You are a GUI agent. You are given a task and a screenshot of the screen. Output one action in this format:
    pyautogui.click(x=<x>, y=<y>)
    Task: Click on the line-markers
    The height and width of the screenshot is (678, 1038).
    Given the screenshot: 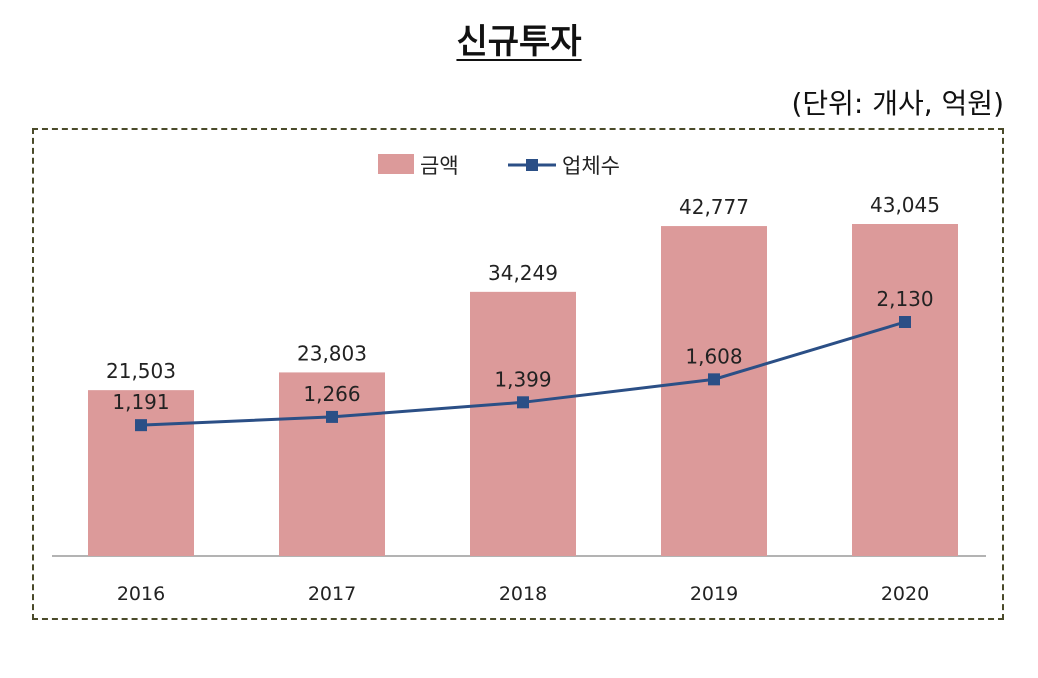 What is the action you would take?
    pyautogui.click(x=523, y=374)
    